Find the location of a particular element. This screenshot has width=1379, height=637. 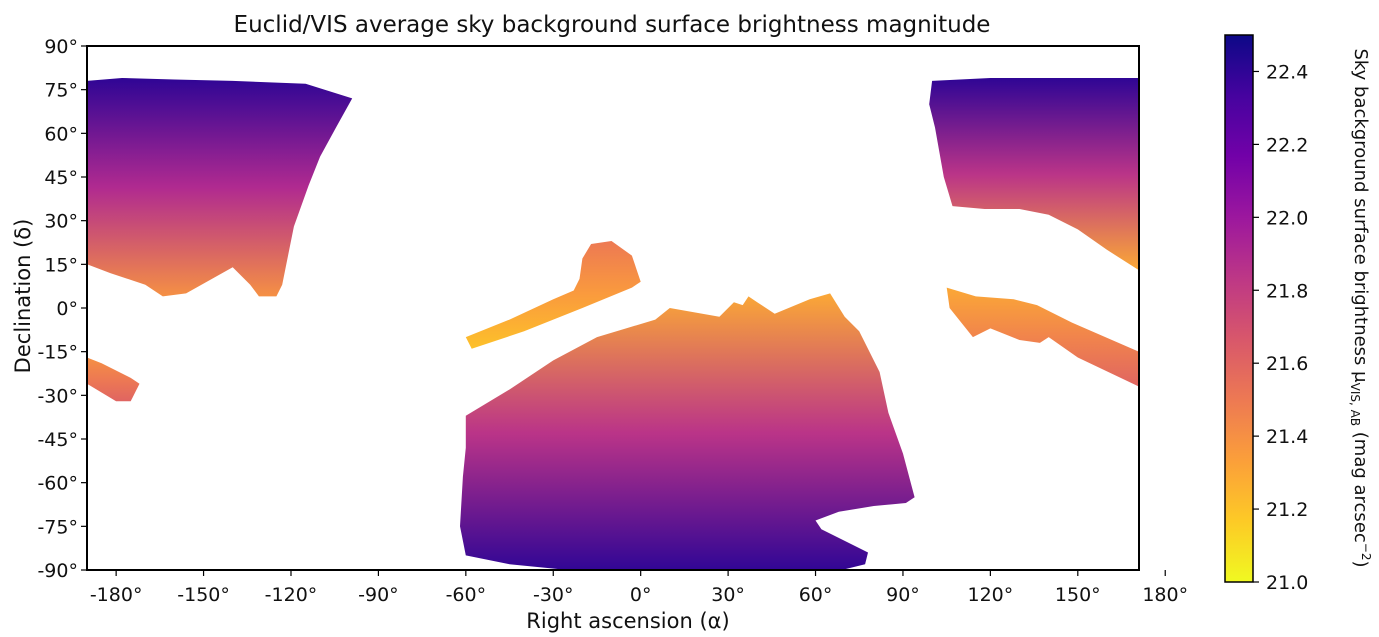

y-tick-label: -45° is located at coordinates (57, 440).